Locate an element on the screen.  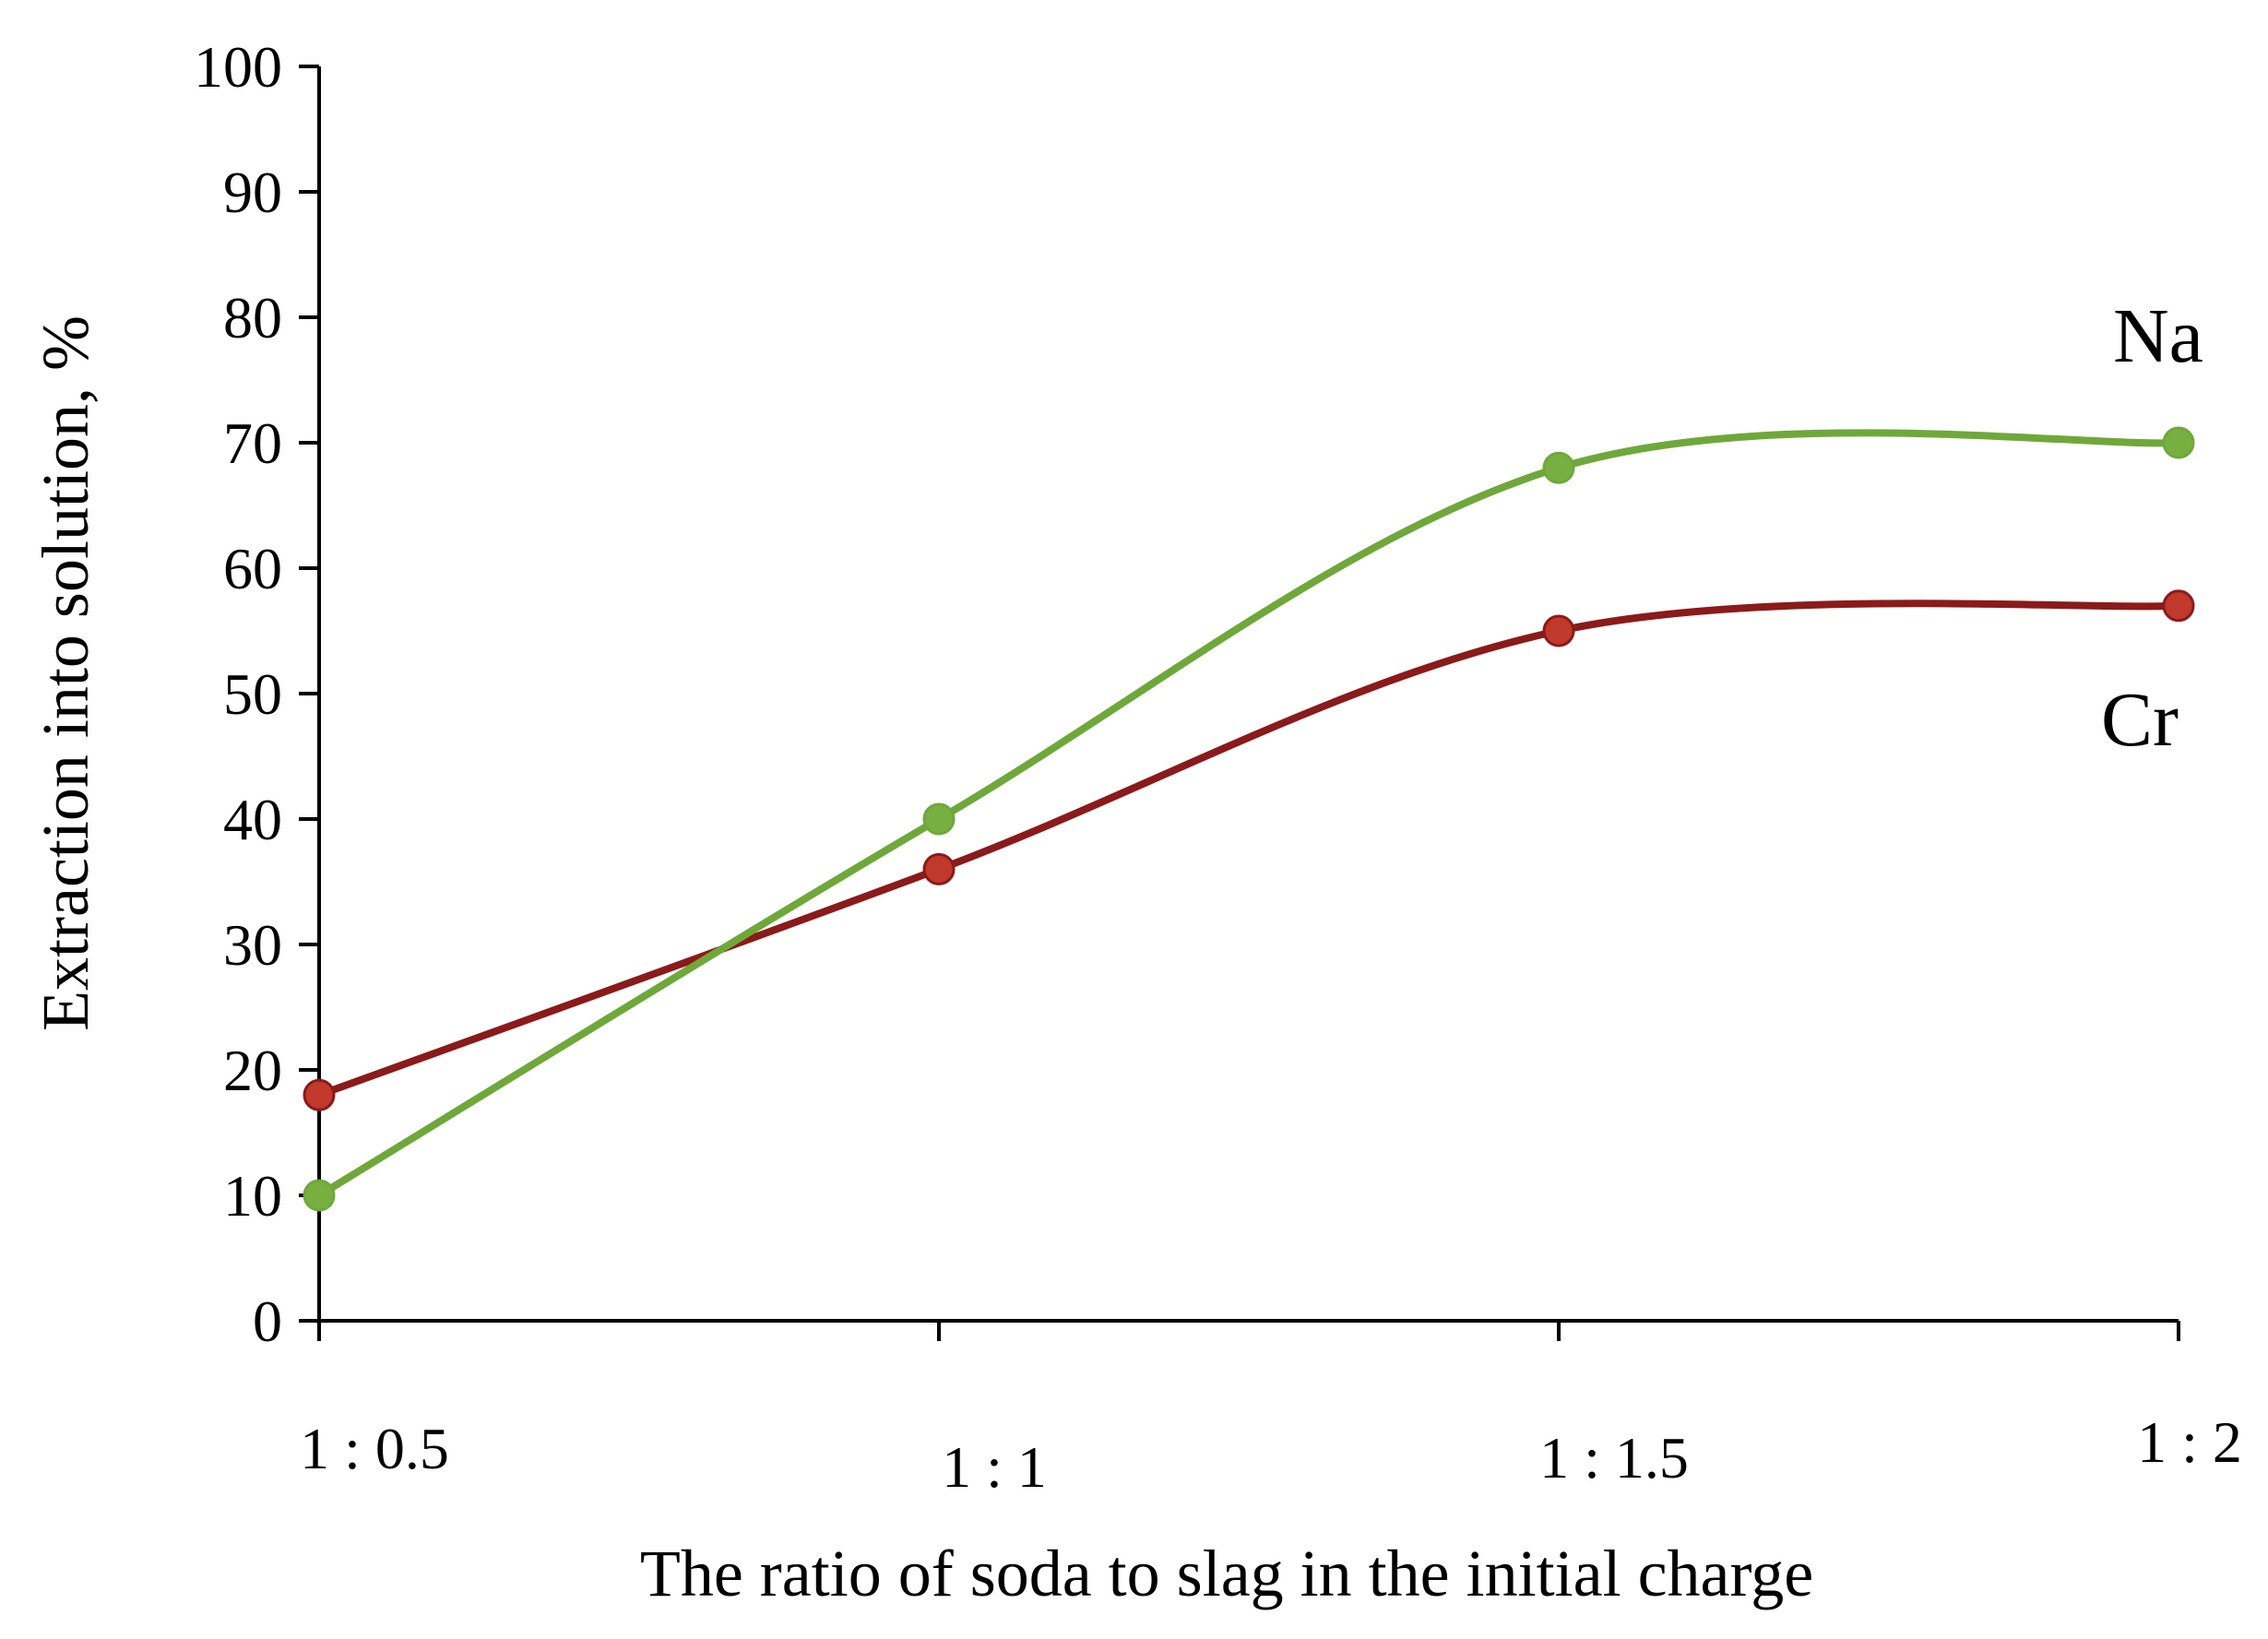
y-tick-label: 20 is located at coordinates (252, 1070).